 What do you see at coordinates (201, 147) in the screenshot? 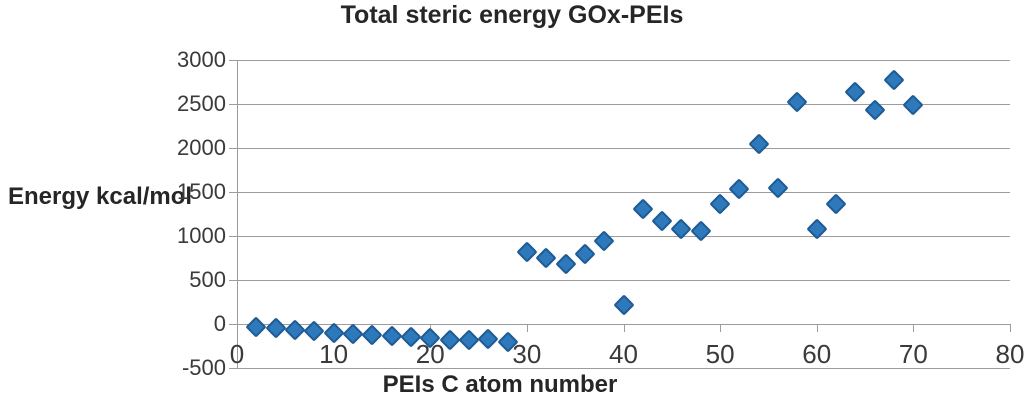
I see `y-tick-label: 2000` at bounding box center [201, 147].